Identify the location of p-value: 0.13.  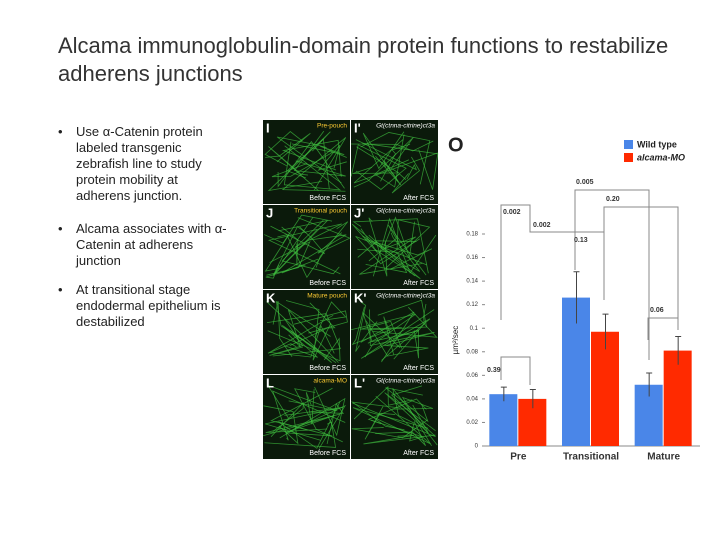
(581, 240).